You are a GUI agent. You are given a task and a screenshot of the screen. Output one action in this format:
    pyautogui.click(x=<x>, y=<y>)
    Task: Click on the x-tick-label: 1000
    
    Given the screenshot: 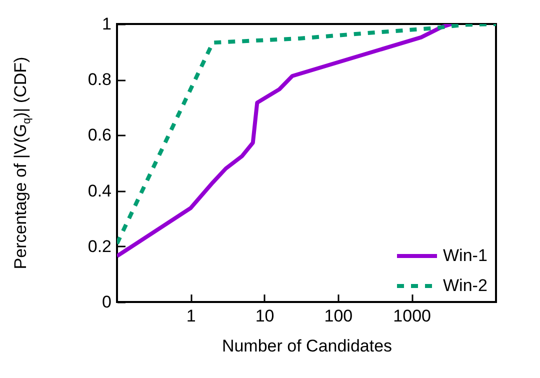 What is the action you would take?
    pyautogui.click(x=412, y=316)
    